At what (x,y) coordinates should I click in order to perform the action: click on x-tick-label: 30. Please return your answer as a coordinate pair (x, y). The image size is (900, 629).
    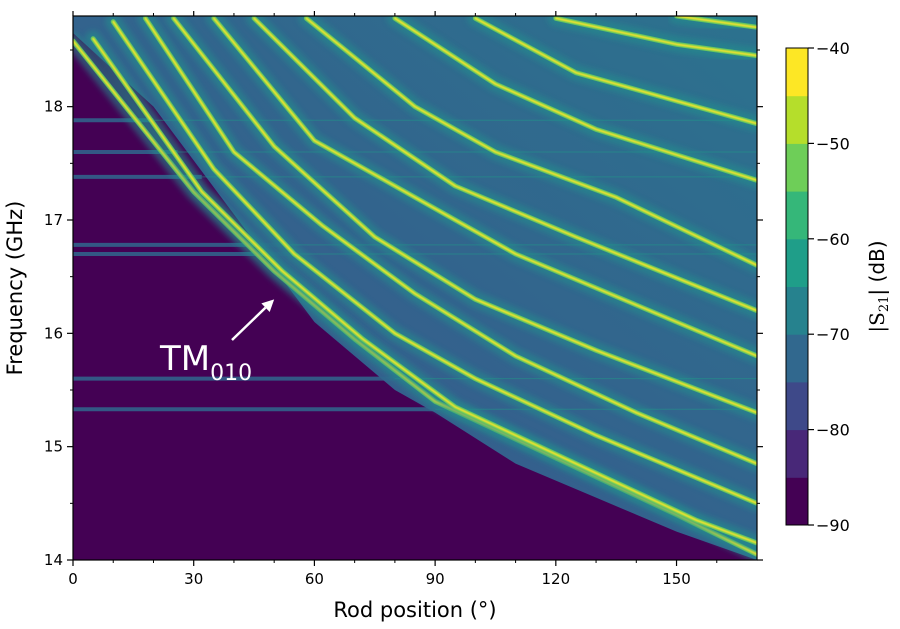
    Looking at the image, I should click on (193, 579).